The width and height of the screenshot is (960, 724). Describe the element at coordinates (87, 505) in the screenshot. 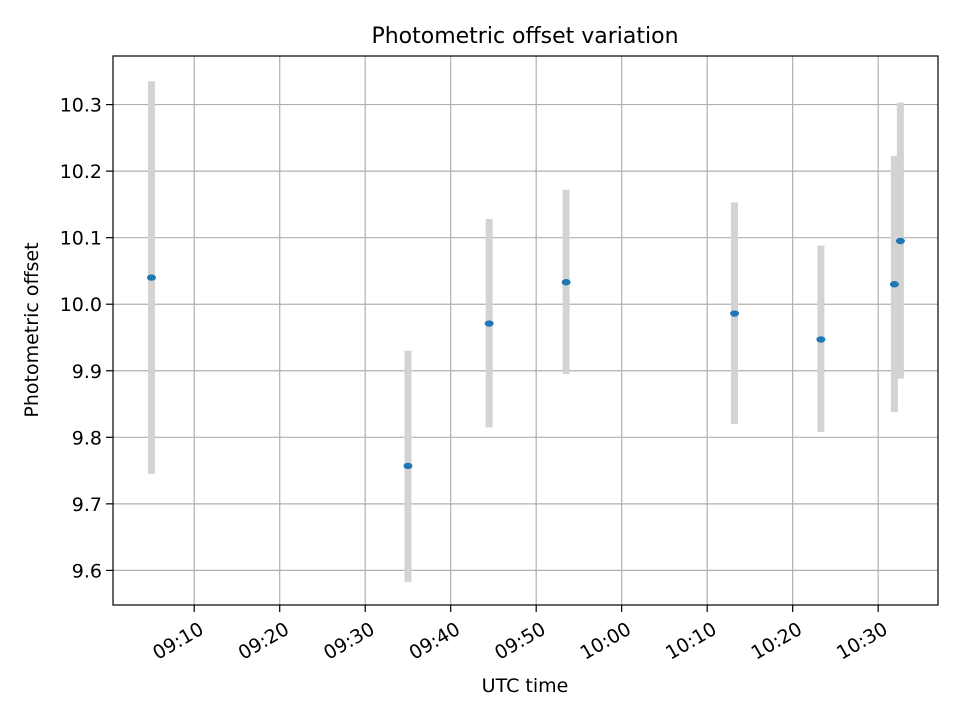

I see `y-tick-label: 9.7` at that location.